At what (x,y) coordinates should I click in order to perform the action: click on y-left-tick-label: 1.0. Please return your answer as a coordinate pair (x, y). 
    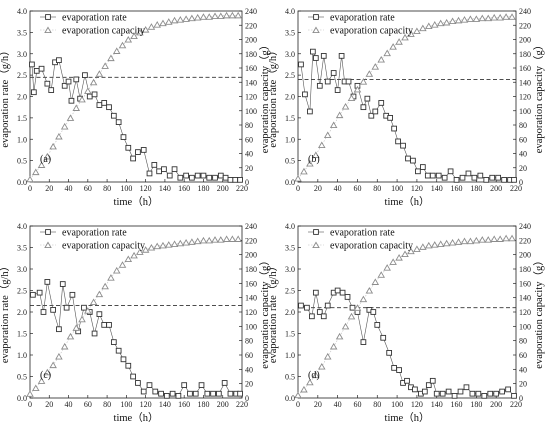
    Looking at the image, I should click on (22, 355).